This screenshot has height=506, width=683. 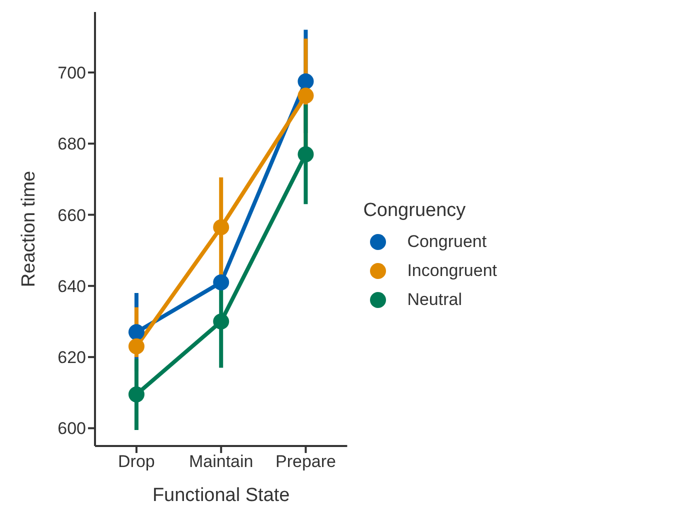 I want to click on x-tick-label: Maintain, so click(x=221, y=462).